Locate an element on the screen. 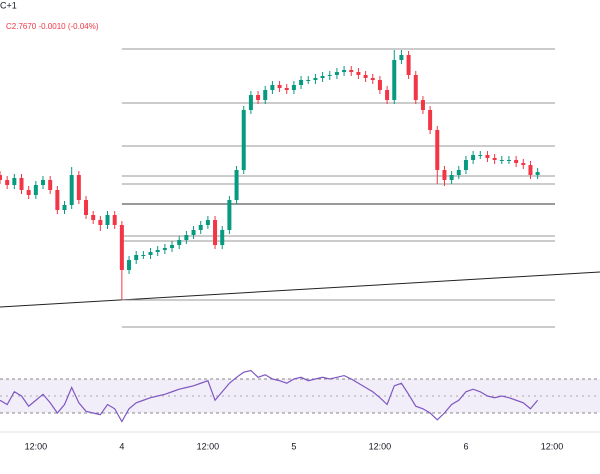 Image resolution: width=600 pixels, height=474 pixels. x-tick-label: 6 is located at coordinates (465, 446).